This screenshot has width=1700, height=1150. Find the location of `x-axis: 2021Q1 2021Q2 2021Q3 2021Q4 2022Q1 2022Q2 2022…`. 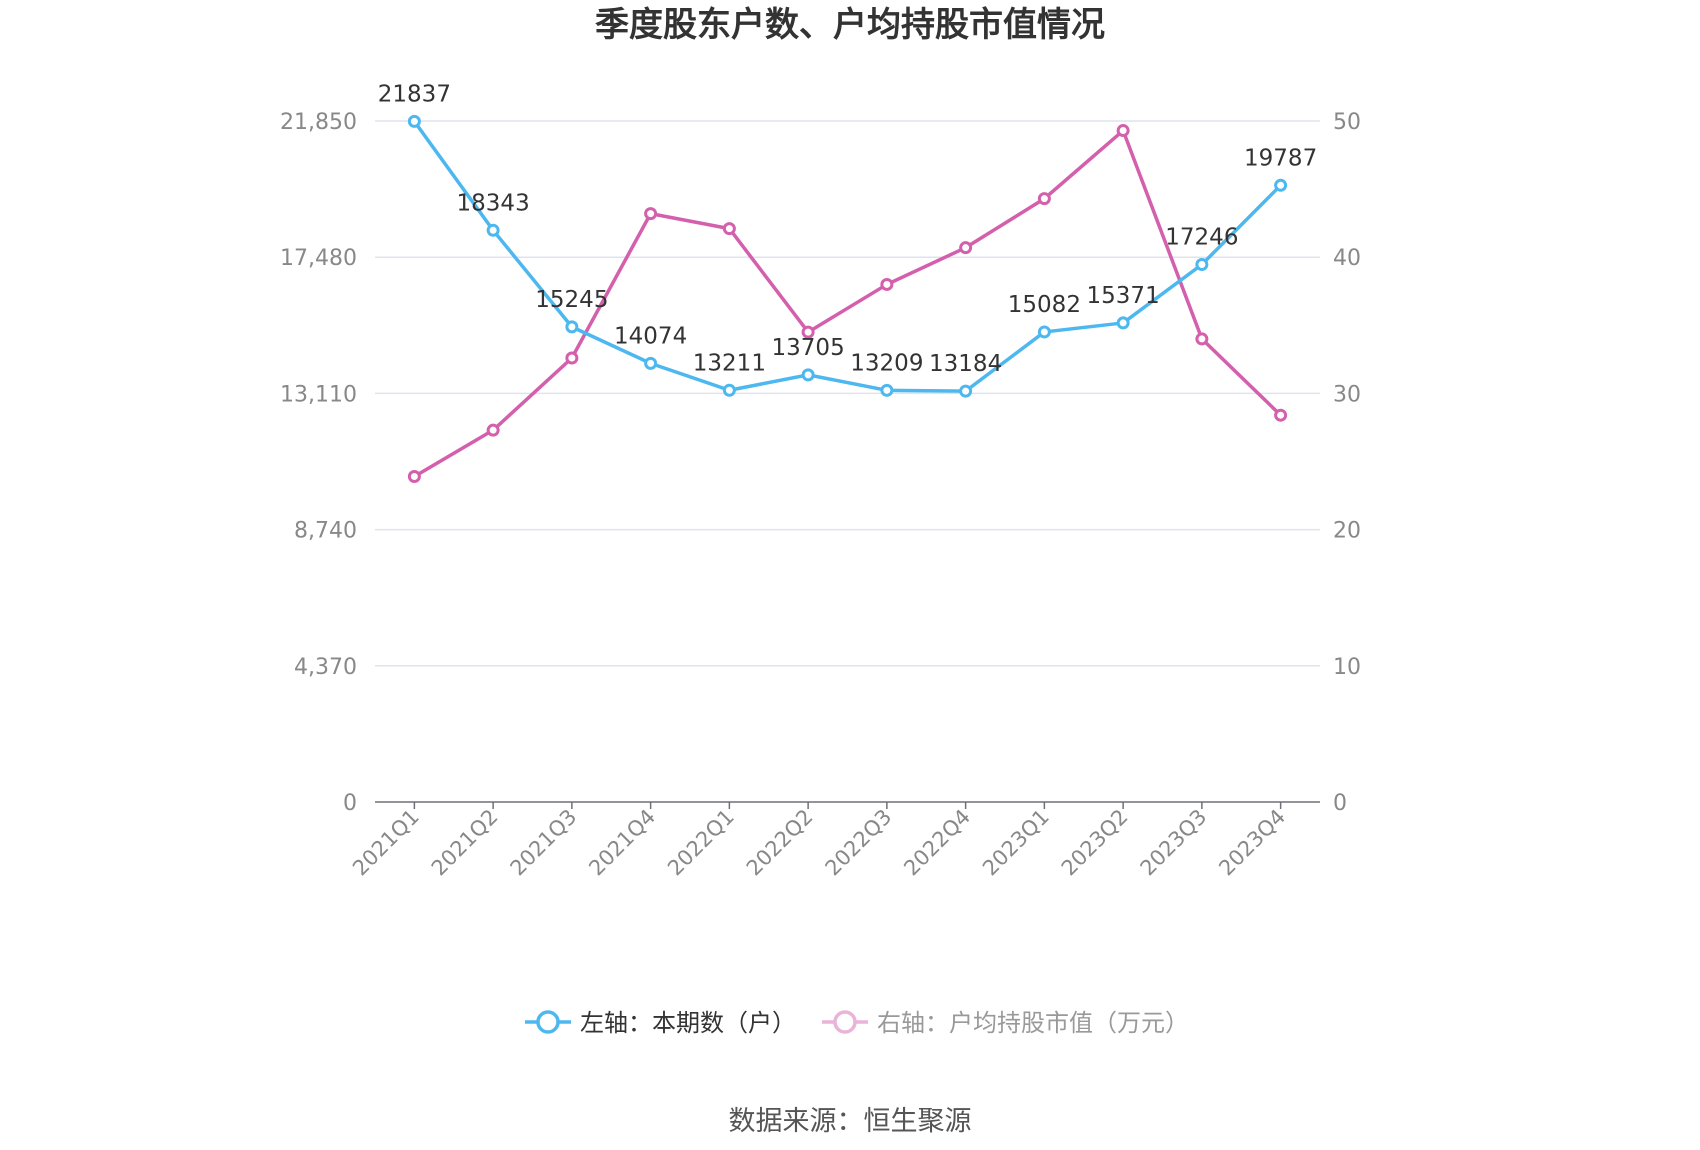

x-axis: 2021Q1 2021Q2 2021Q3 2021Q4 2022Q1 2022Q2 2022… is located at coordinates (834, 841).